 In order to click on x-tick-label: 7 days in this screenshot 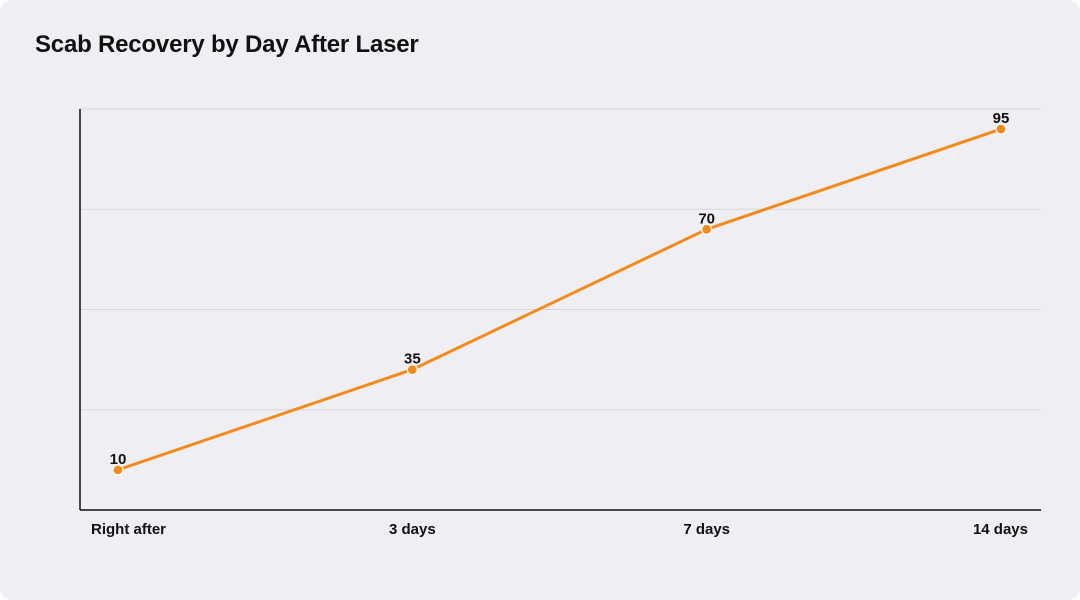, I will do `click(706, 529)`.